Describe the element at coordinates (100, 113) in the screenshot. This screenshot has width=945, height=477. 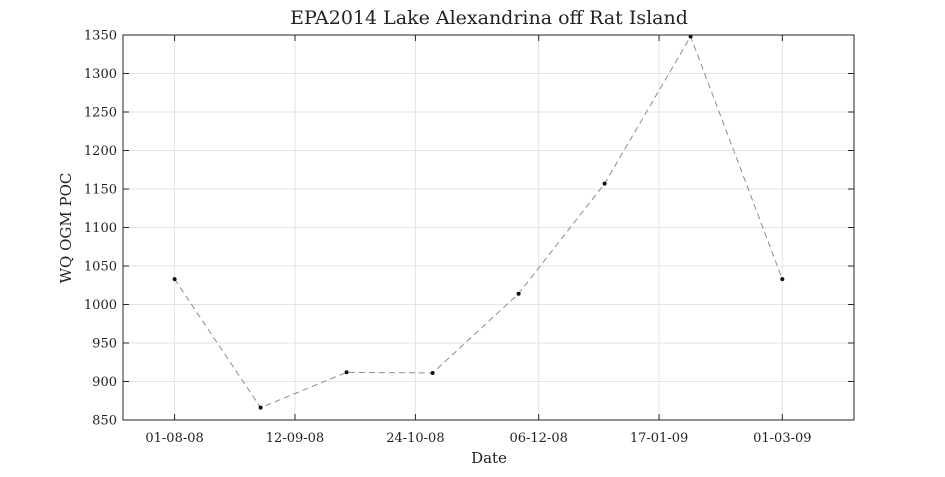
I see `y-tick-label: 1250` at that location.